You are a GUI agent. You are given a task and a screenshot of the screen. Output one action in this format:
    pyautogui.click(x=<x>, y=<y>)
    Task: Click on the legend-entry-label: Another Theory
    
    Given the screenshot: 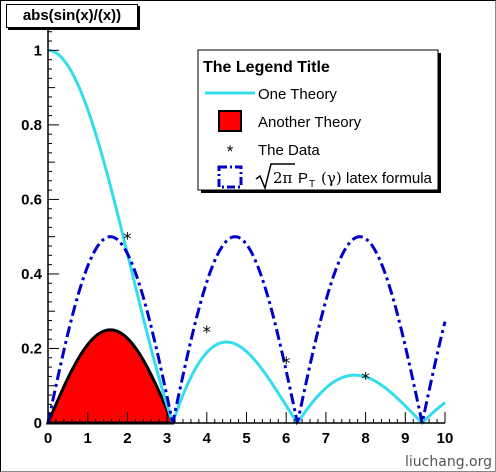 What is the action you would take?
    pyautogui.click(x=310, y=122)
    